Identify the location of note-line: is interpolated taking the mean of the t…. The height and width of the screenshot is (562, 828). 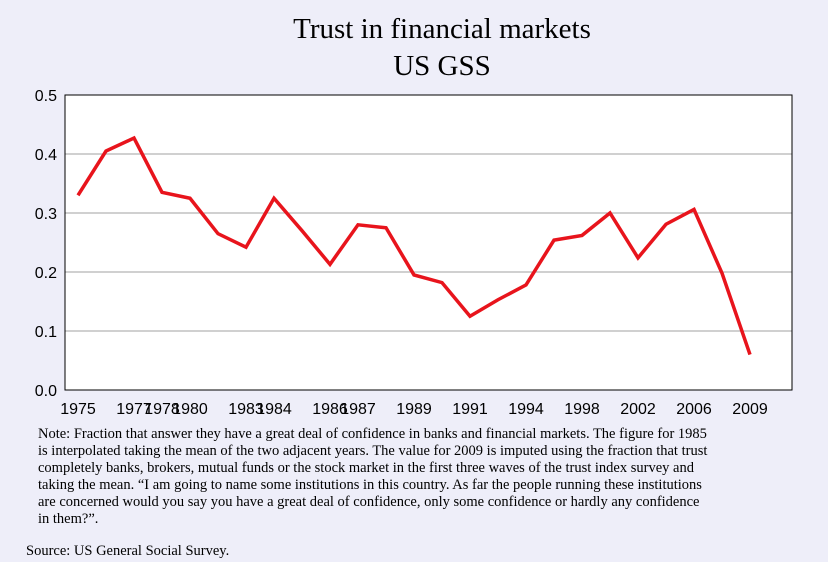
(372, 451).